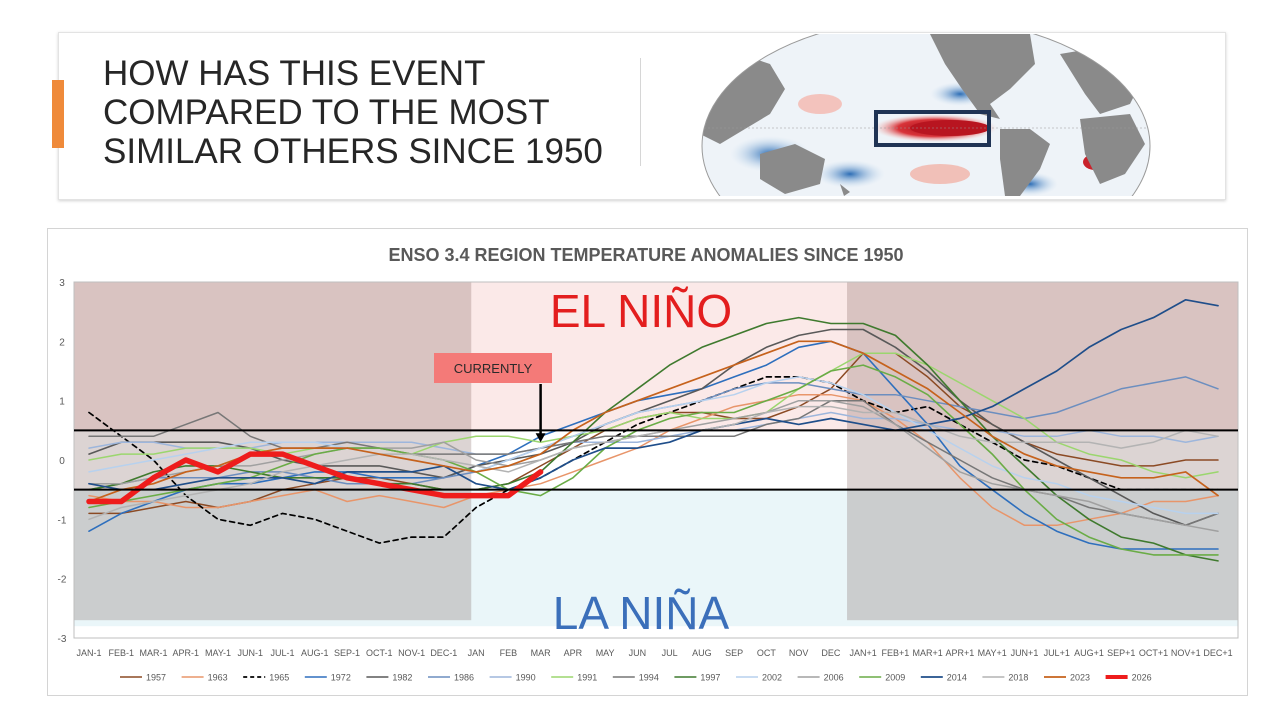  Describe the element at coordinates (540, 438) in the screenshot. I see `currently-arrow-head` at that location.